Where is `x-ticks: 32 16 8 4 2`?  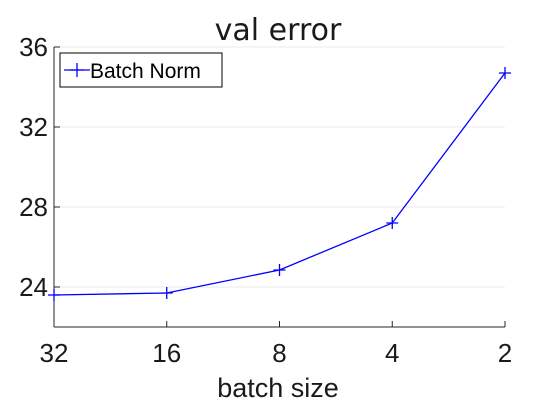 x-ticks: 32 16 8 4 2 is located at coordinates (276, 344).